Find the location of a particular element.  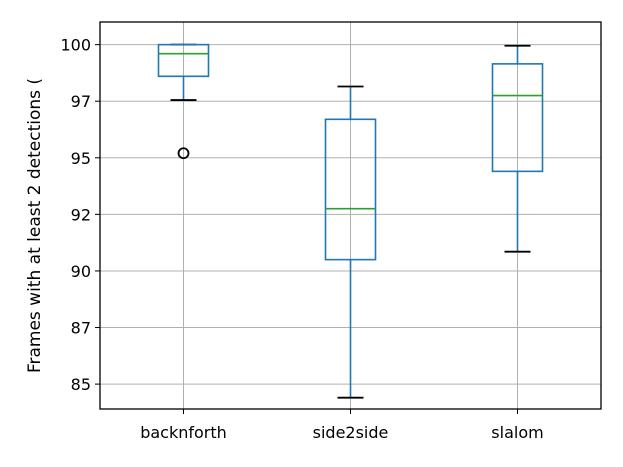

x-tick-label: backnforth is located at coordinates (183, 432).